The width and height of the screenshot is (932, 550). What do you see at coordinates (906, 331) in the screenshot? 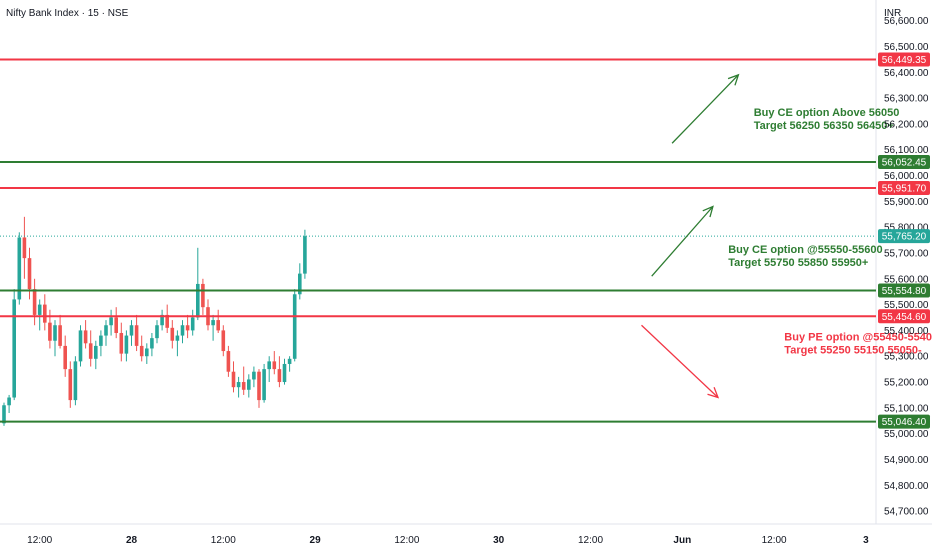
I see `y-tick-label: 55,400.00` at bounding box center [906, 331].